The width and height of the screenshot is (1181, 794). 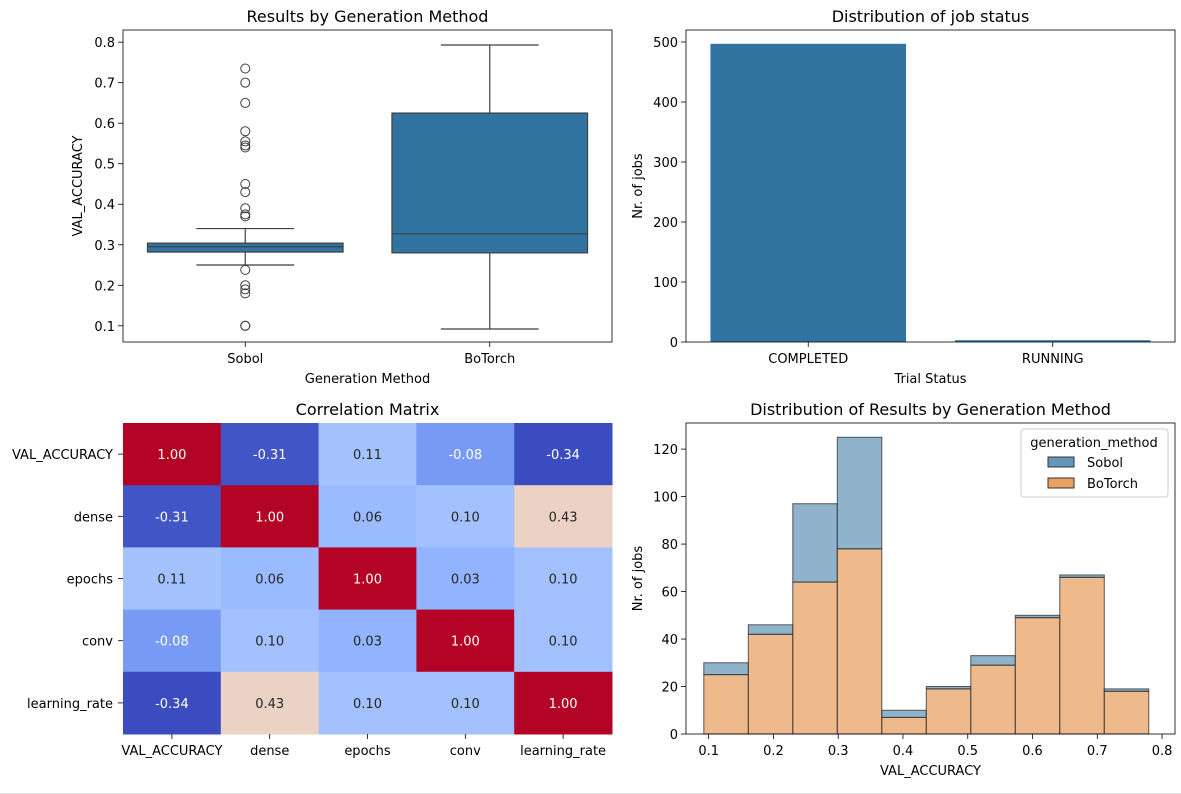 What do you see at coordinates (931, 16) in the screenshot?
I see `chart-title: Distribution of job status` at bounding box center [931, 16].